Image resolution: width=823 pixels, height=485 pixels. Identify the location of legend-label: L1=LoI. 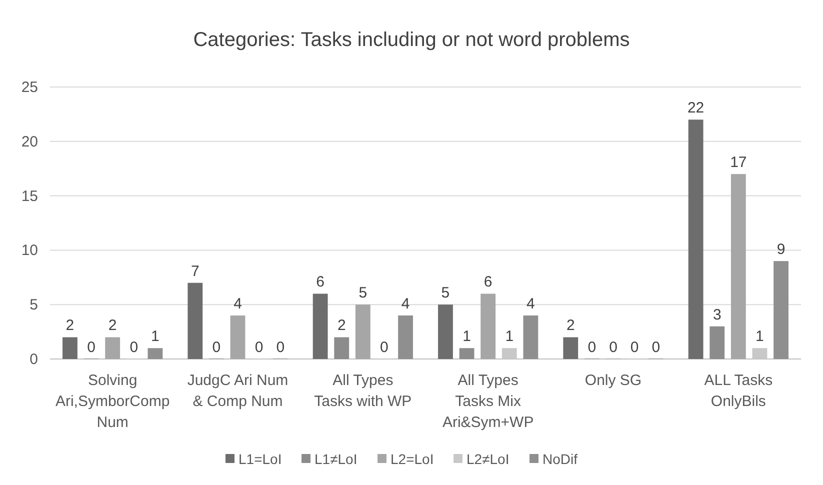
(260, 459).